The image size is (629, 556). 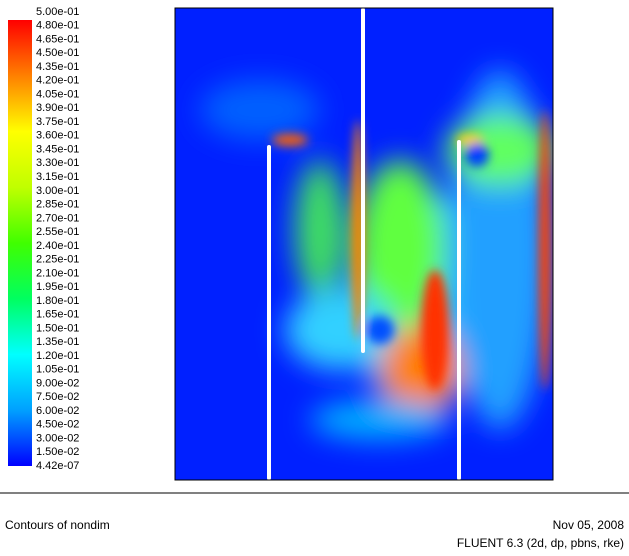 I want to click on colorbar-tick-label: 1.95e-01, so click(x=57, y=287).